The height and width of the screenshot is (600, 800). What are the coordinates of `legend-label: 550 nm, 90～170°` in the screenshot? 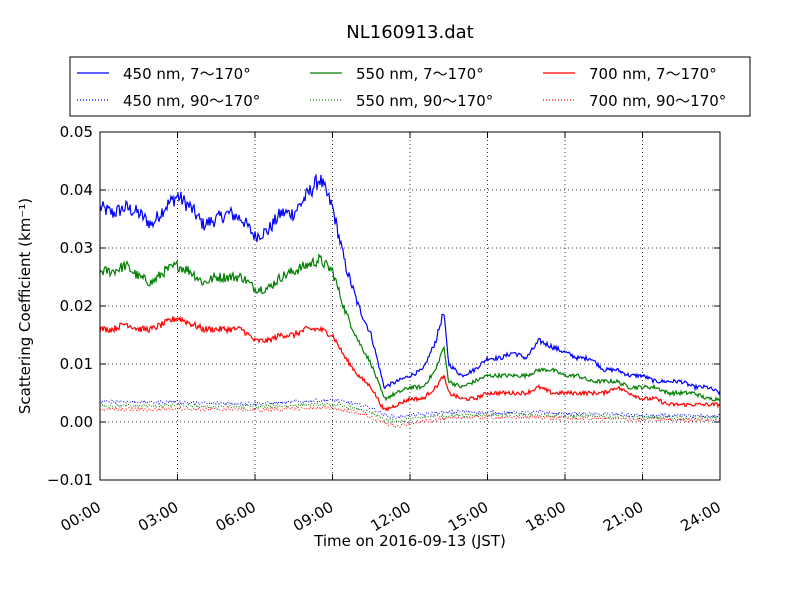 It's located at (424, 101).